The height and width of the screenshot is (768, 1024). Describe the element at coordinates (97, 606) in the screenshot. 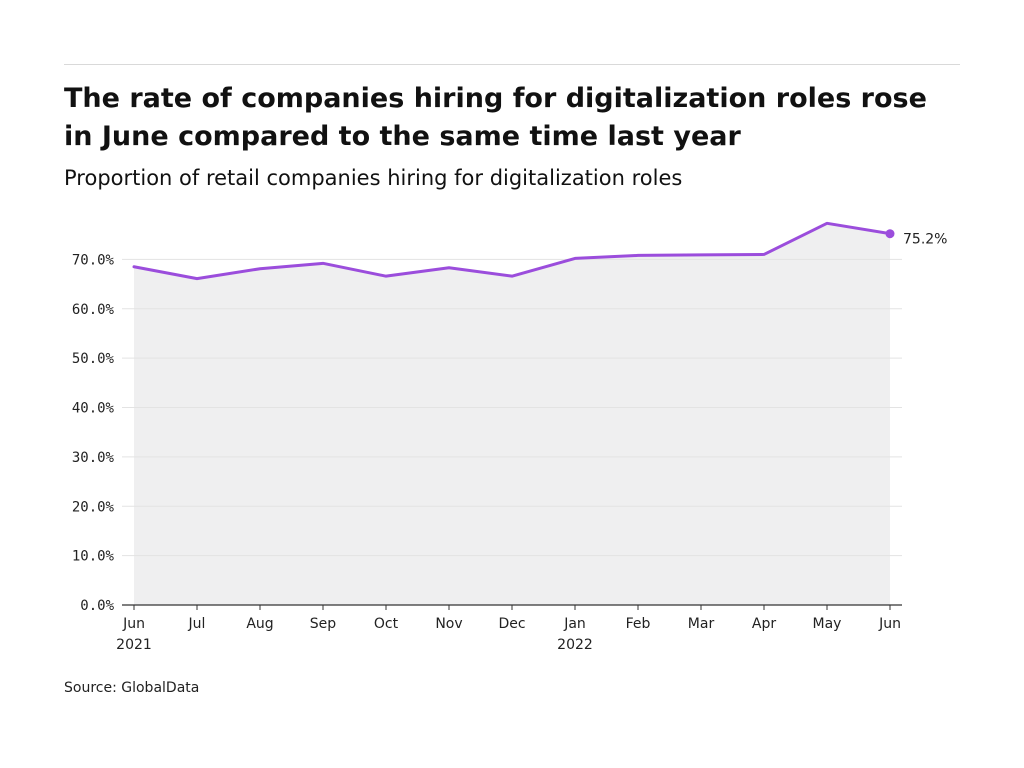

I see `y-tick-label: 0.0%` at that location.